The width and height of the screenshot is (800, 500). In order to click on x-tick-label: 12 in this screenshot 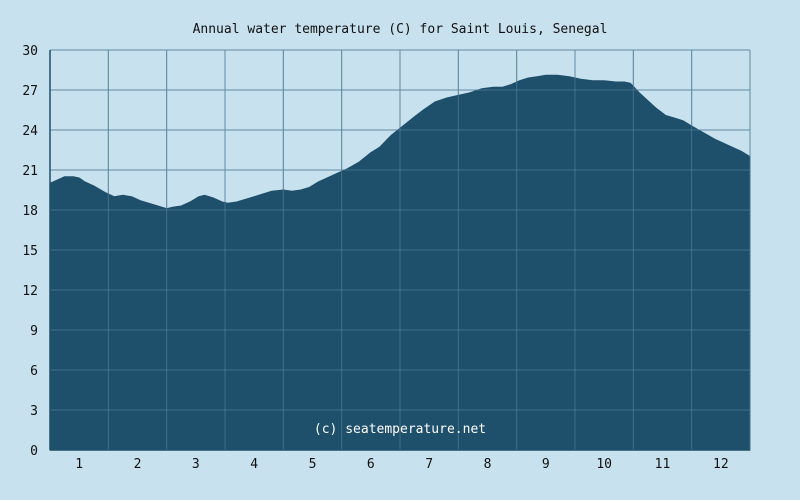, I will do `click(721, 464)`.